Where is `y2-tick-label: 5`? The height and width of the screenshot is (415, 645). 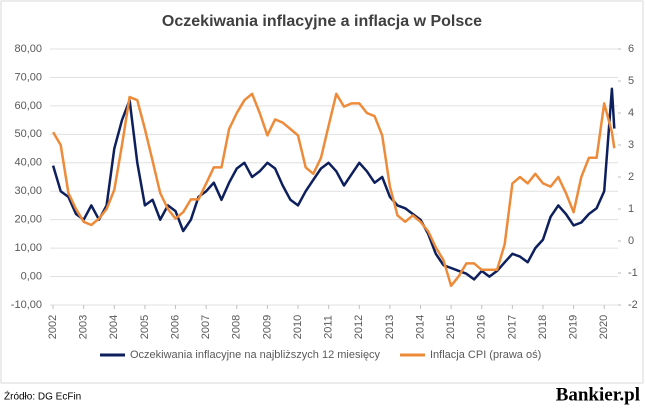 y2-tick-label: 5 is located at coordinates (631, 81).